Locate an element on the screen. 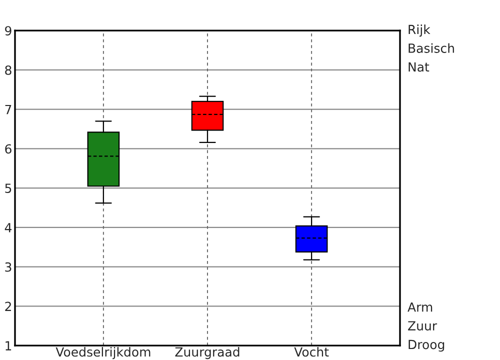 The height and width of the screenshot is (360, 500). text: Arm is located at coordinates (420, 307).